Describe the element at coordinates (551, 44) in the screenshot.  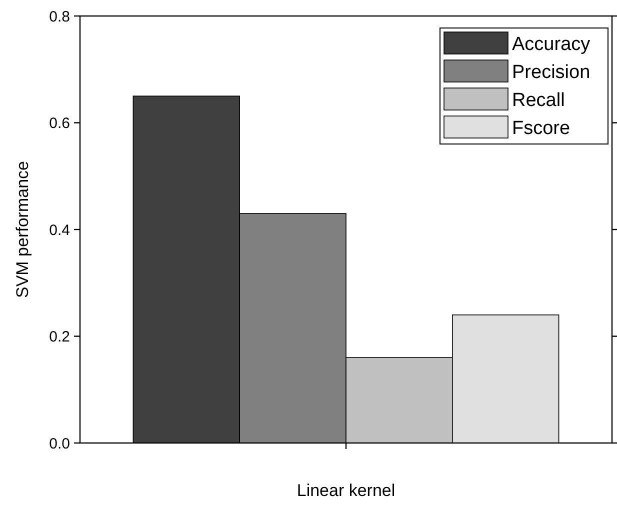
I see `legend-label: Accuracy` at that location.